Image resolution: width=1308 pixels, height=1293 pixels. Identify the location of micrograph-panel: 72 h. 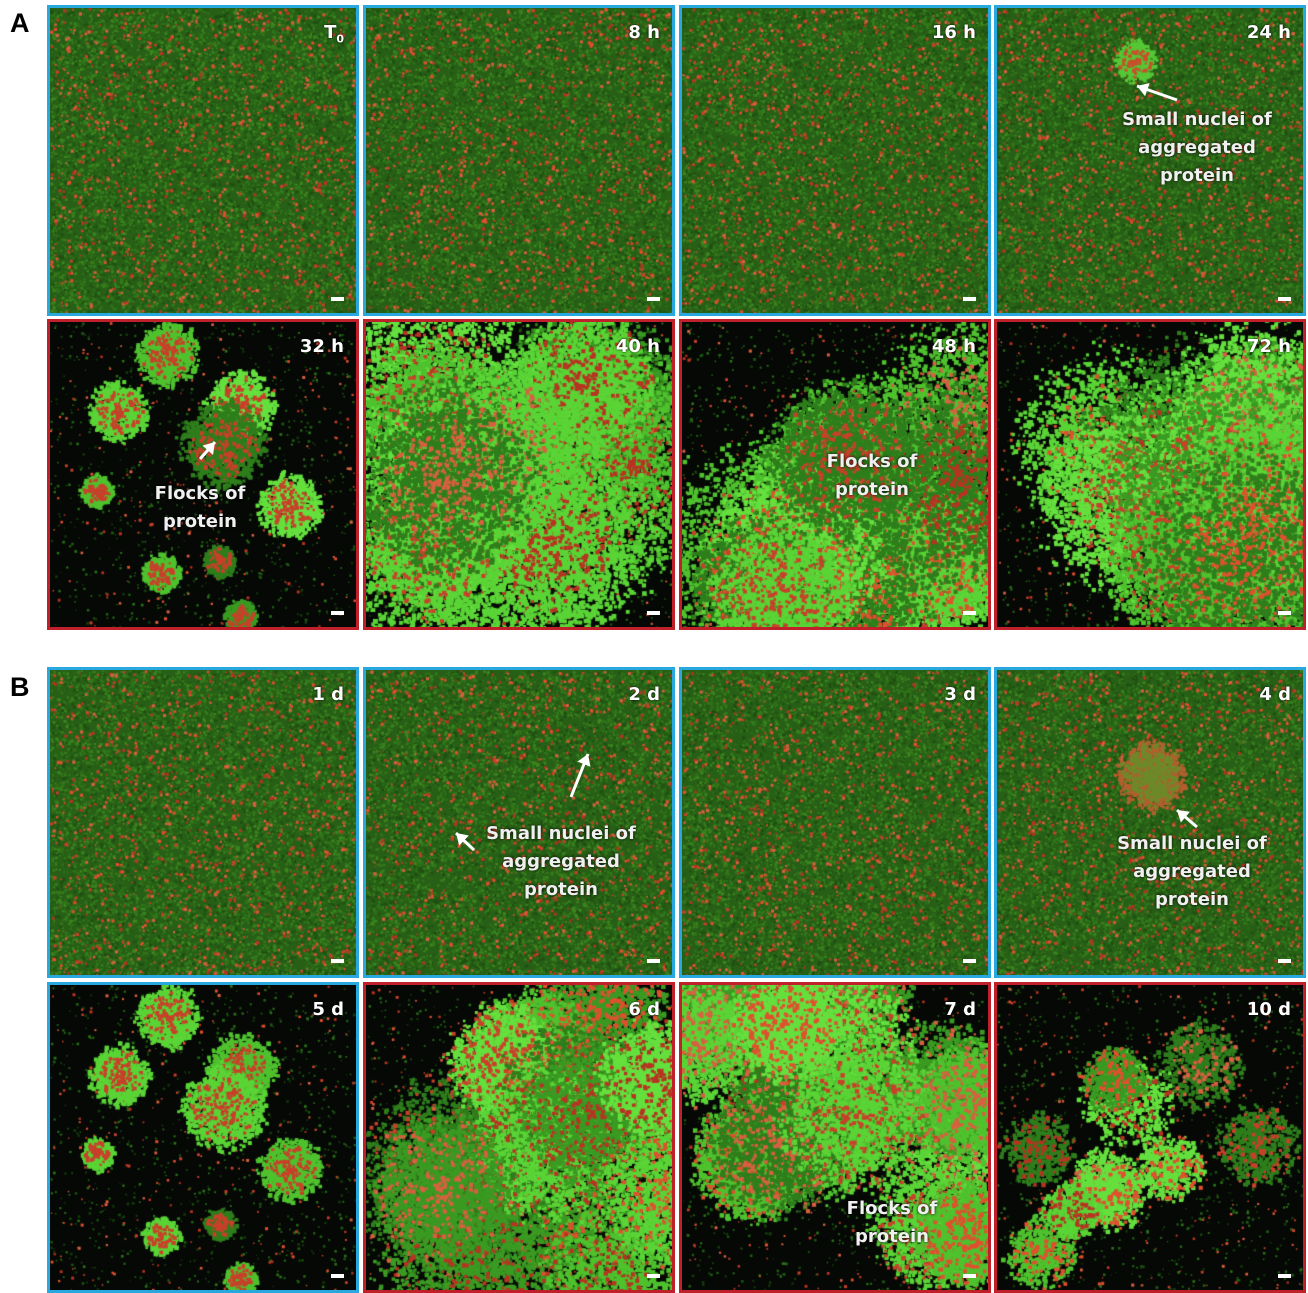
(1150, 474).